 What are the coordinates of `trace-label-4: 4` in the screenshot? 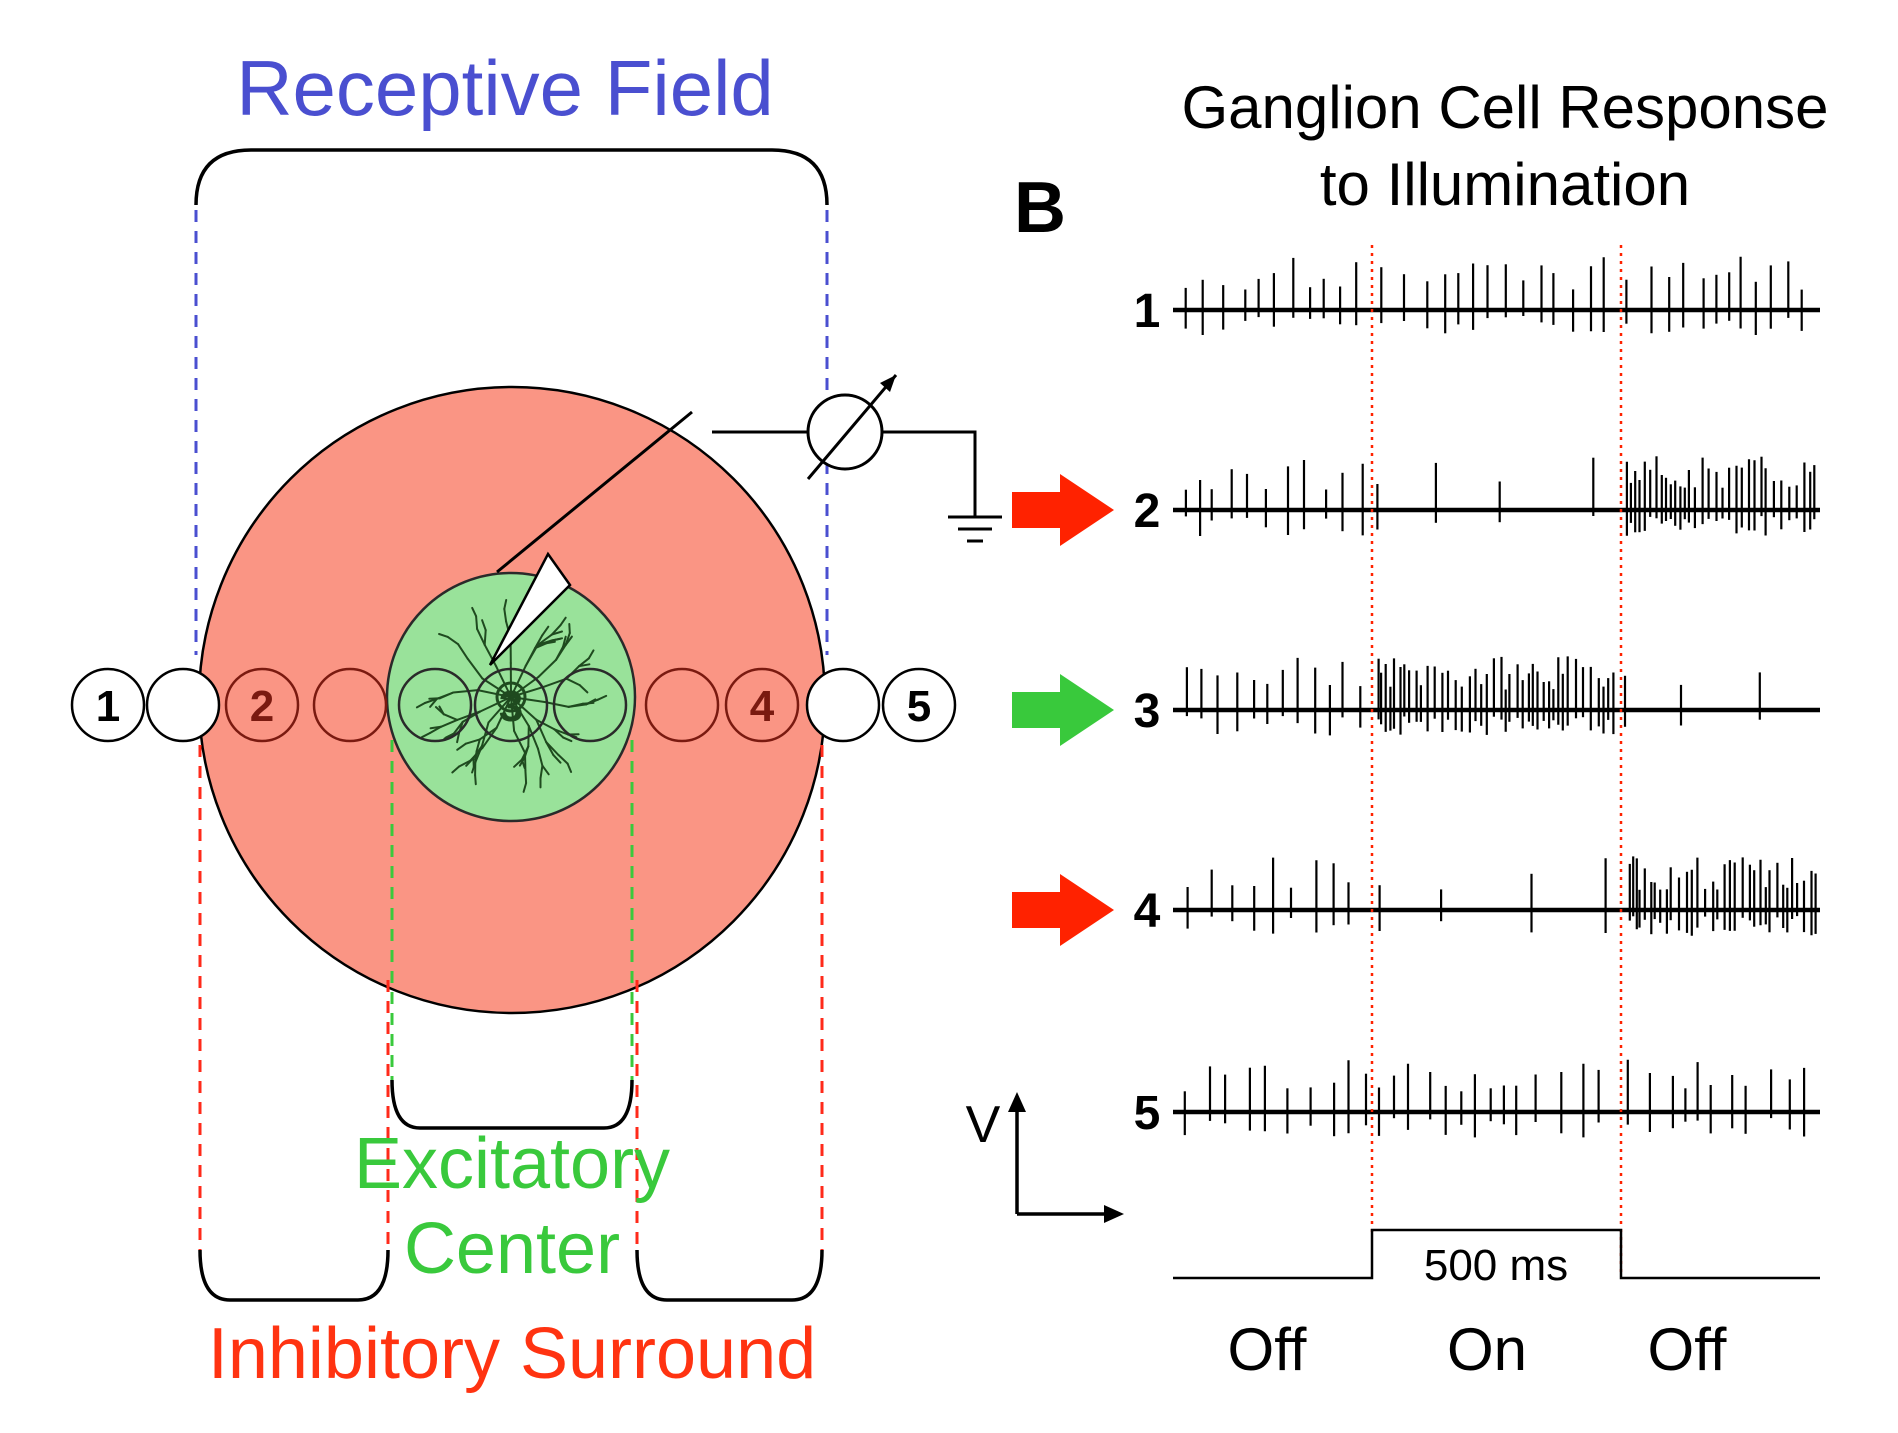 It's located at (1147, 911).